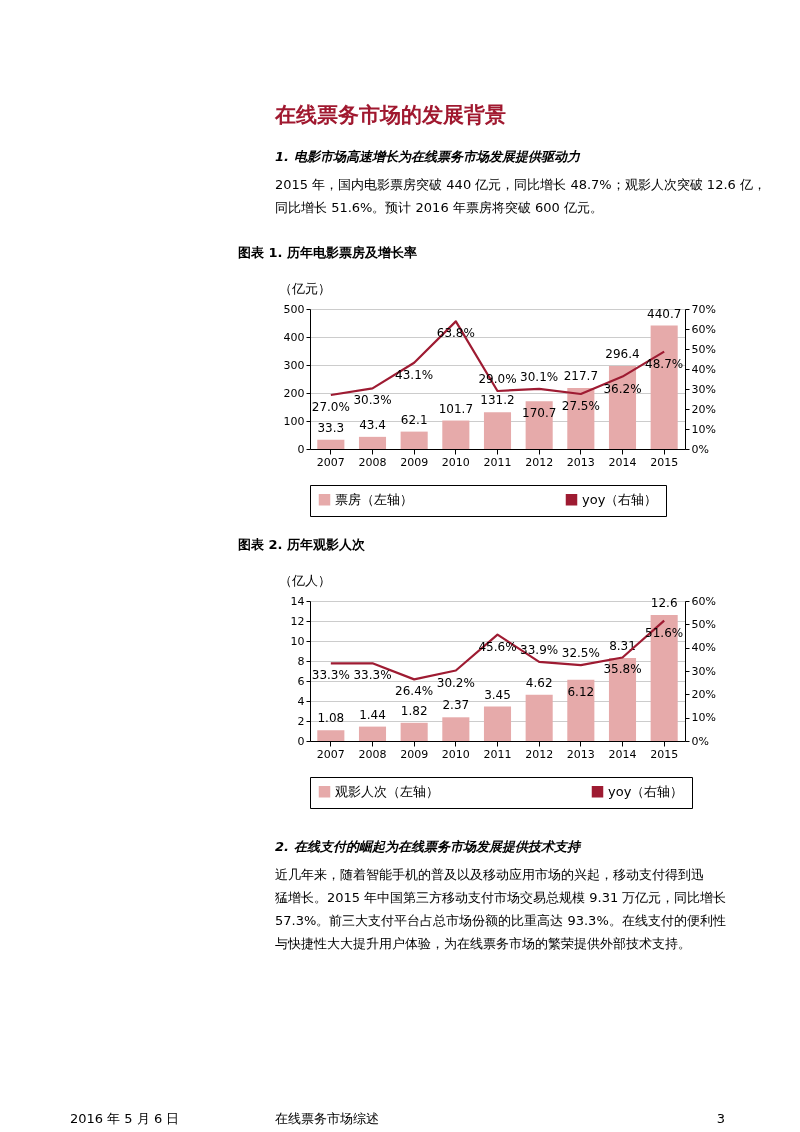 The height and width of the screenshot is (1132, 800). Describe the element at coordinates (301, 721) in the screenshot. I see `y-tick-label: 2` at that location.